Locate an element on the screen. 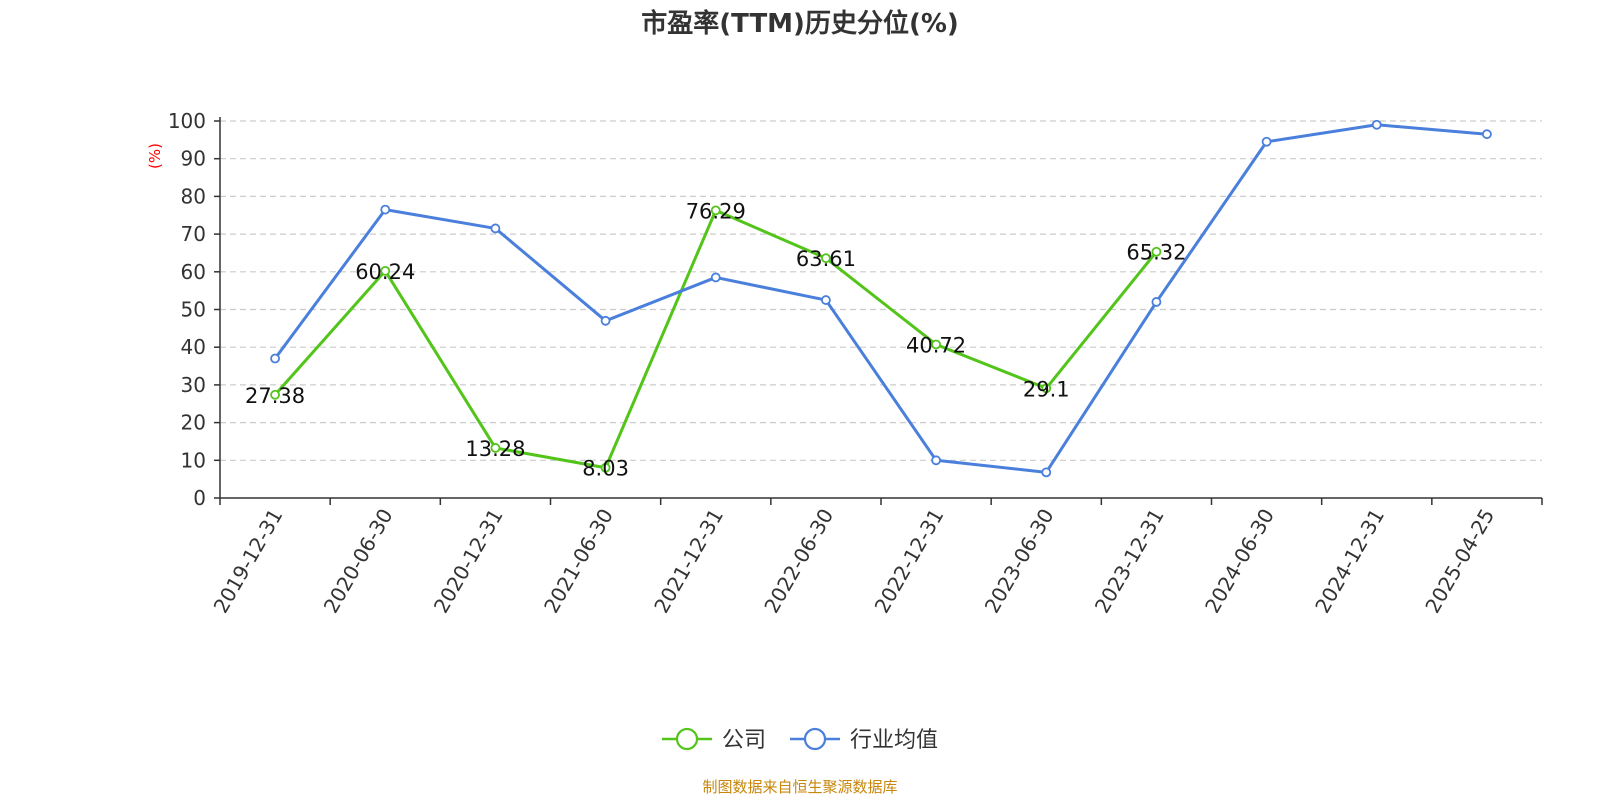  y-tick-label: 30 is located at coordinates (193, 385).